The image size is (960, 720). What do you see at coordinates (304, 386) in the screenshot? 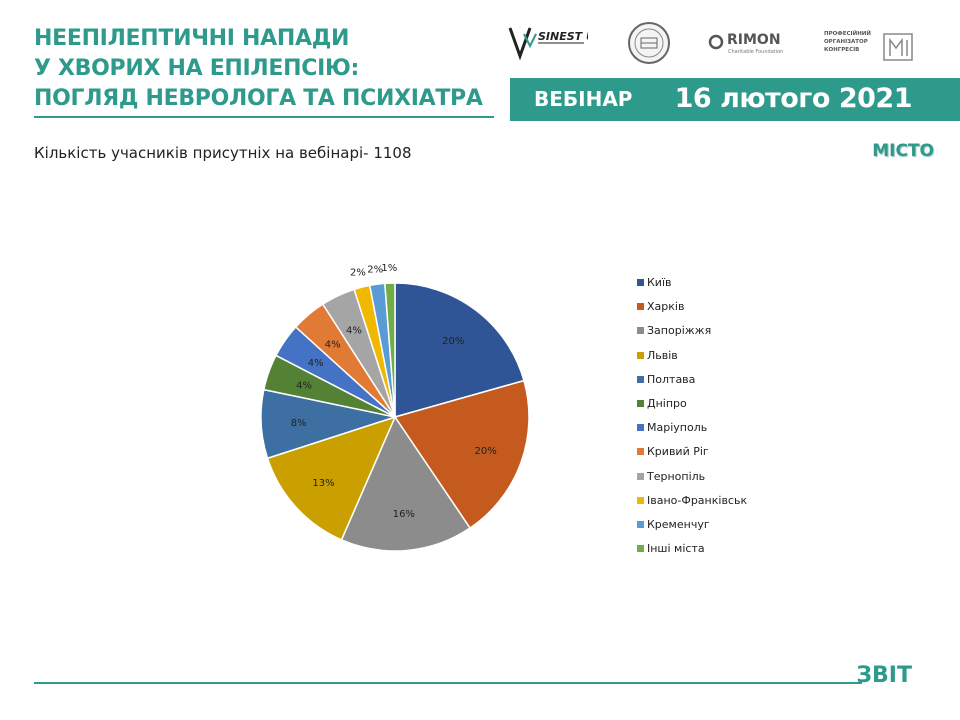
I see `pie-data-label-5: 4%` at bounding box center [304, 386].